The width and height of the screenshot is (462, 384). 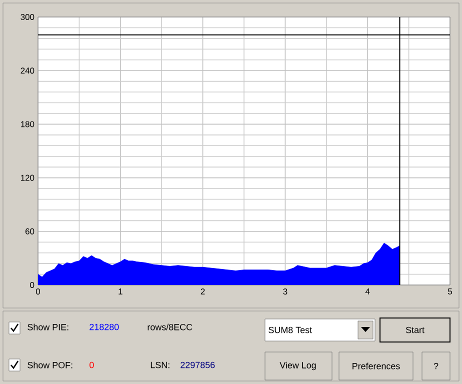 I want to click on text: Show PIE:, so click(x=48, y=327).